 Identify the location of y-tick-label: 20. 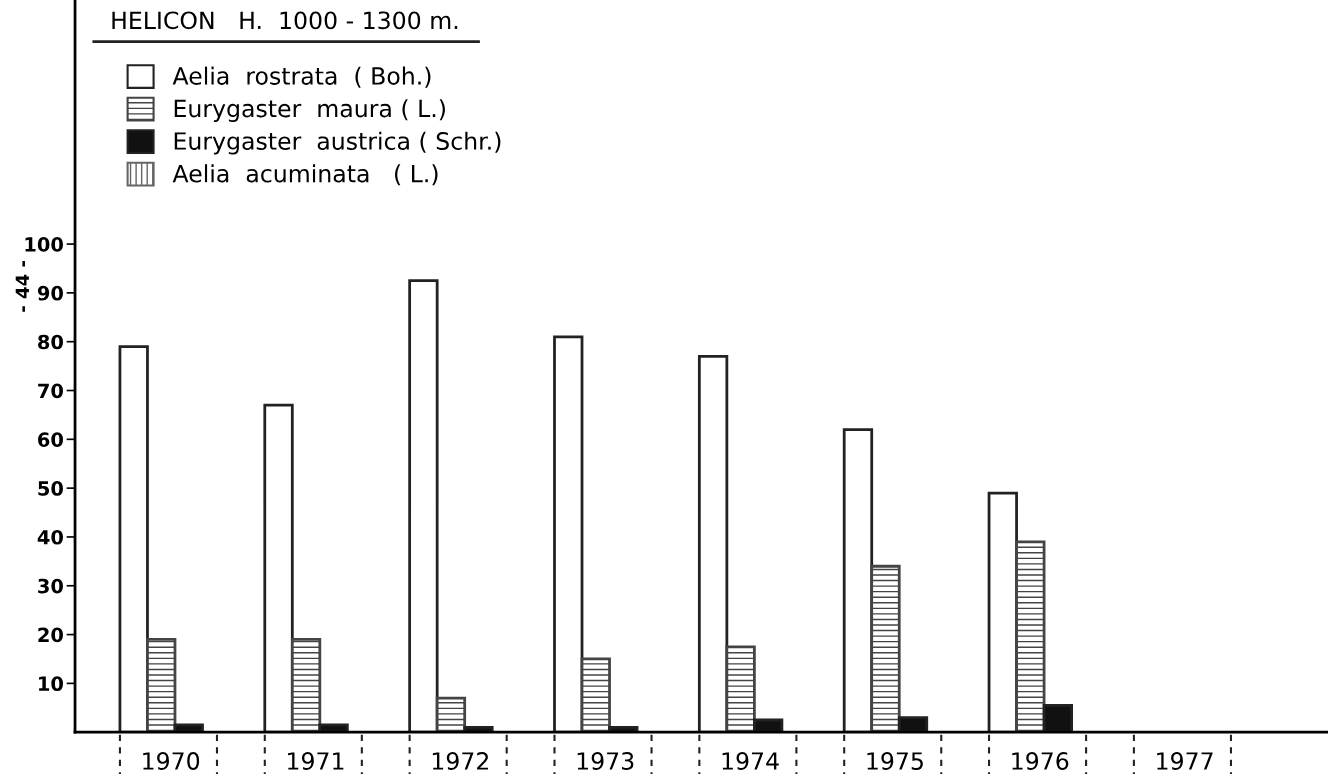
(50, 635).